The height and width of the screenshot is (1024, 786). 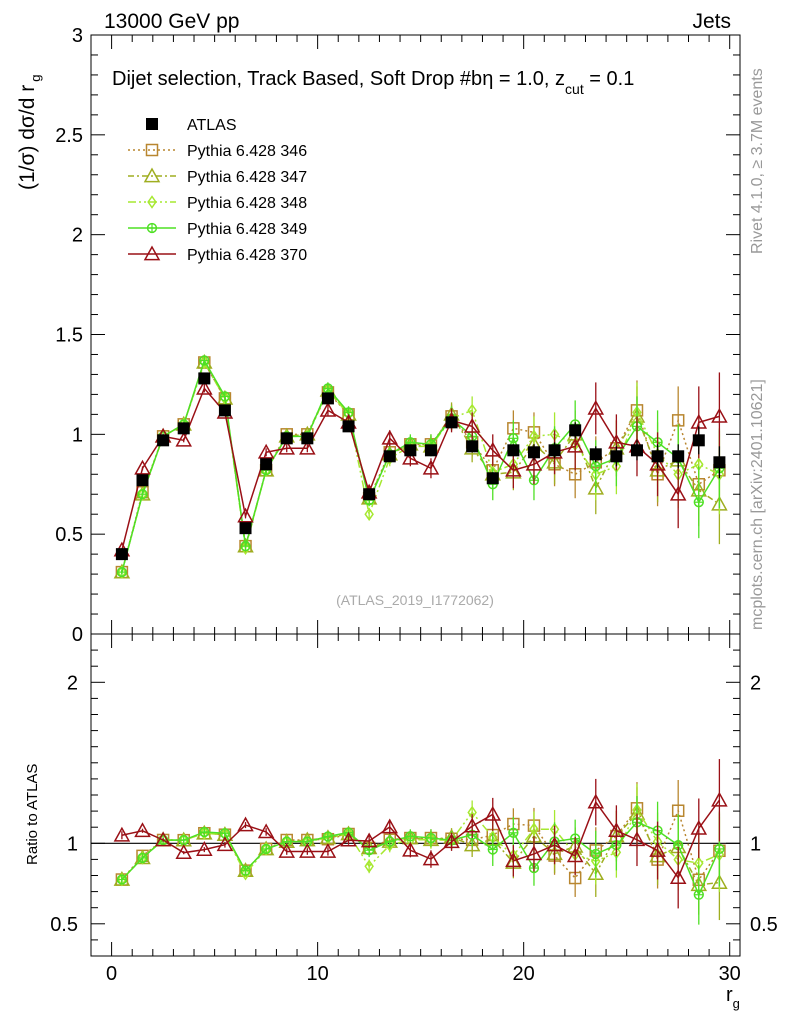 I want to click on legend-marker-s347, so click(x=152, y=175).